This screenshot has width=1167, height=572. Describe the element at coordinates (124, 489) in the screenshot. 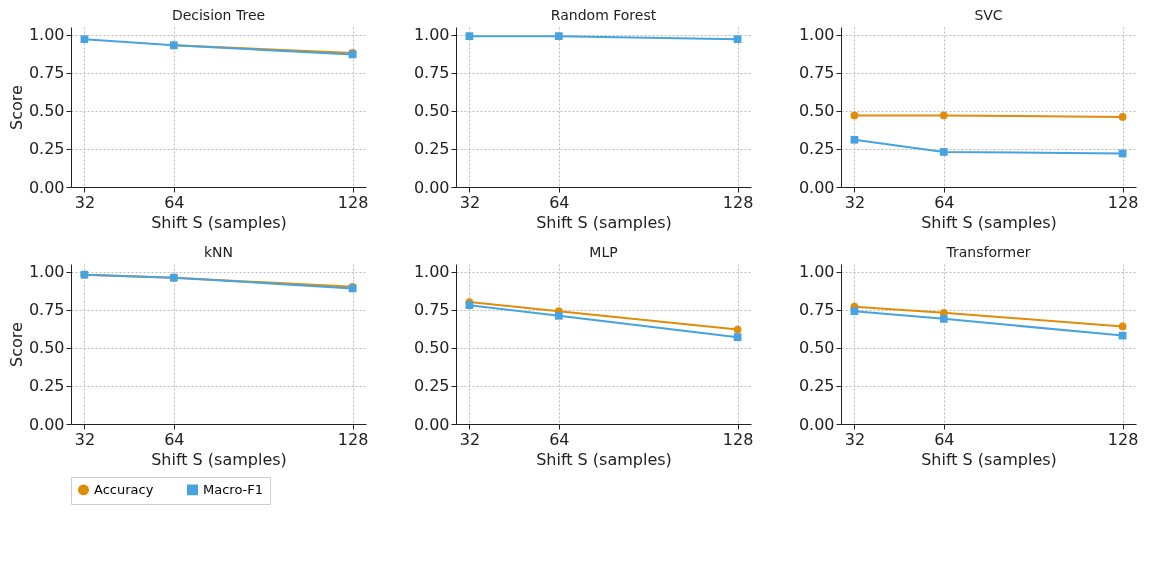

I see `legend-label: Accuracy` at that location.